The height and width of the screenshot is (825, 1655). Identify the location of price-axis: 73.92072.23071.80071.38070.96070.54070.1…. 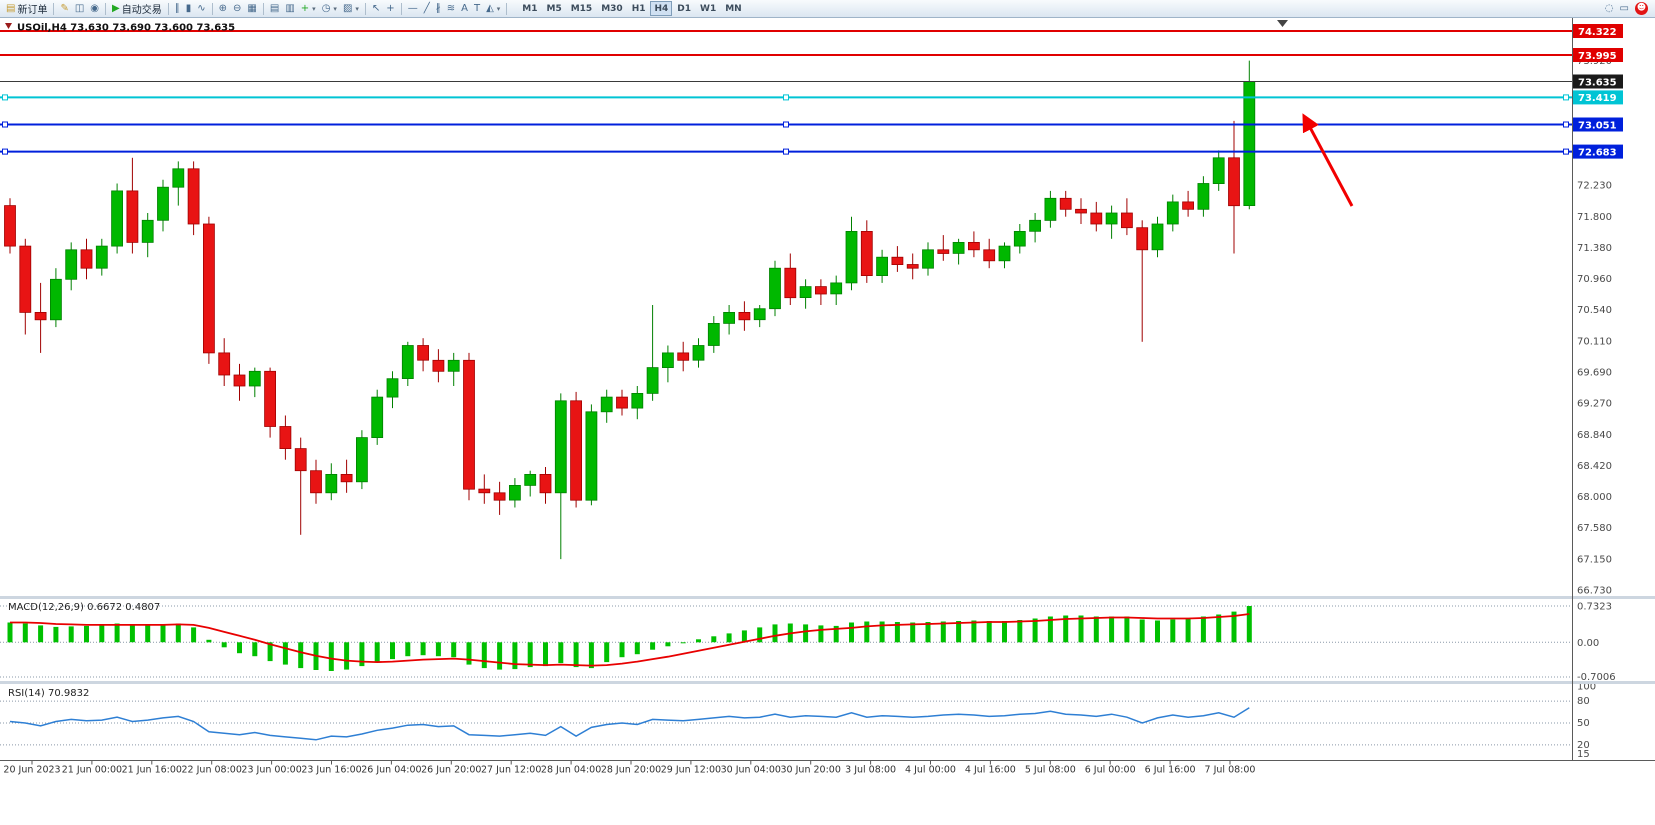
(1598, 389).